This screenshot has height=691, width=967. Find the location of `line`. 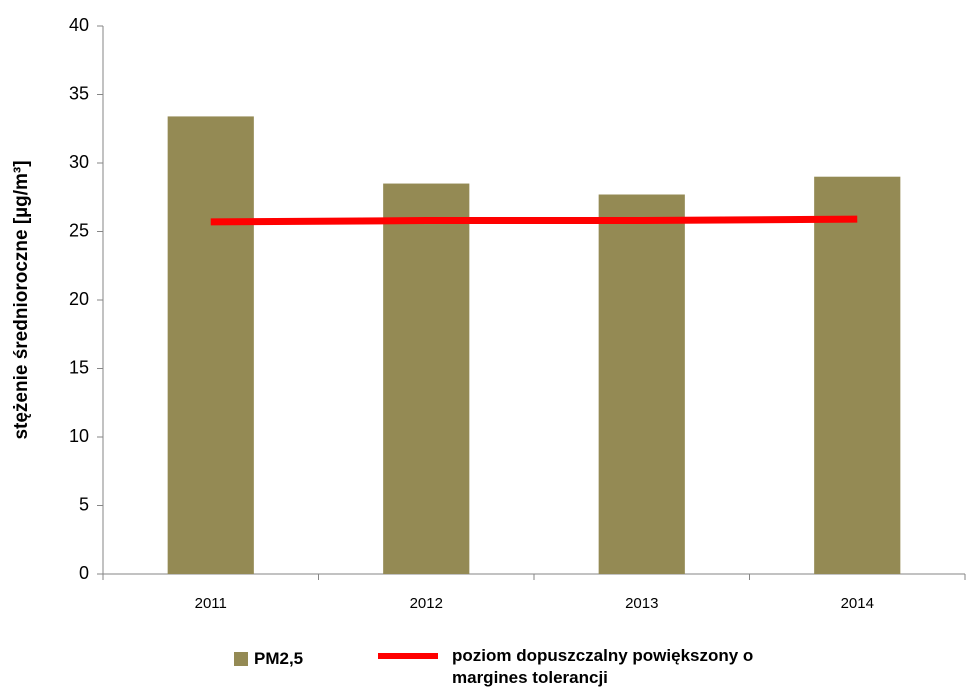

line is located at coordinates (534, 220).